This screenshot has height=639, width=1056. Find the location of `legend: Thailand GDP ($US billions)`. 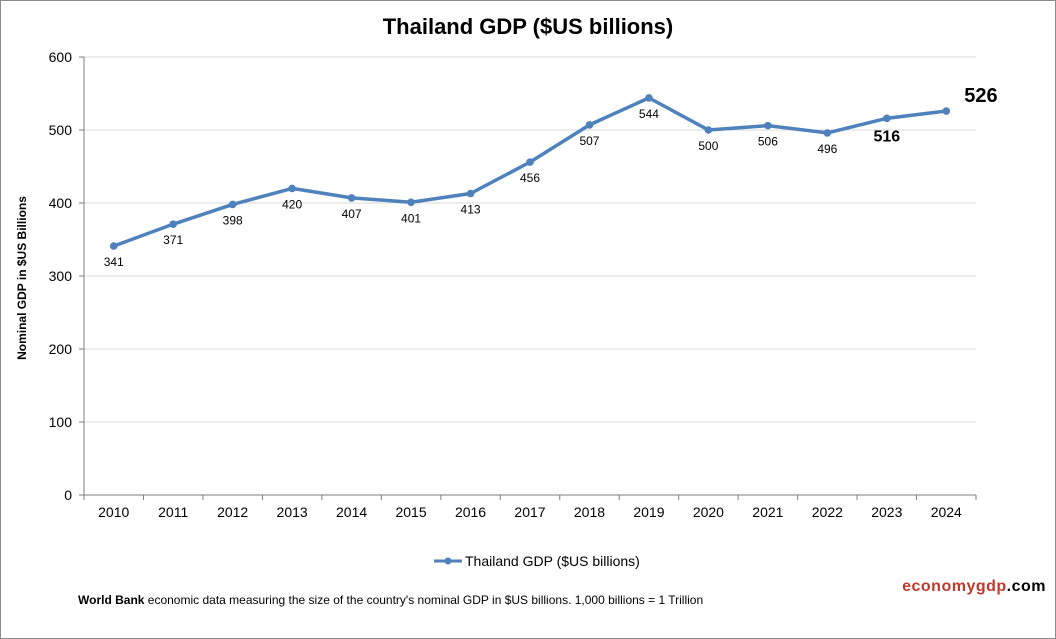

legend: Thailand GDP ($US billions) is located at coordinates (537, 561).